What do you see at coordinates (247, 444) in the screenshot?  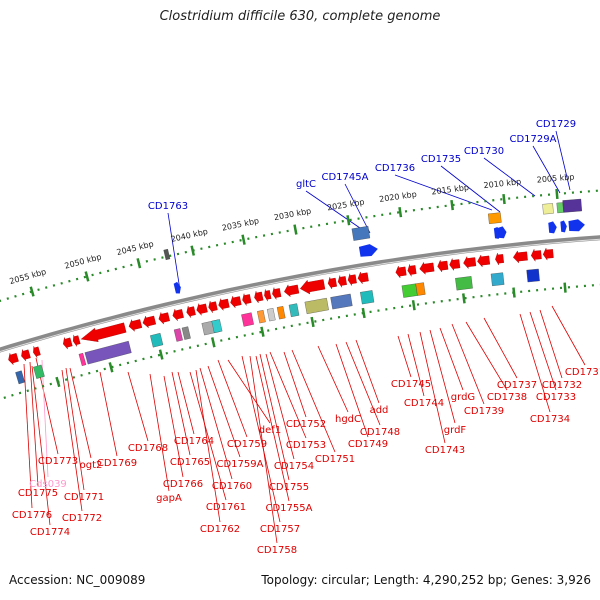 I see `reverse-gene-label: CD1759` at bounding box center [247, 444].